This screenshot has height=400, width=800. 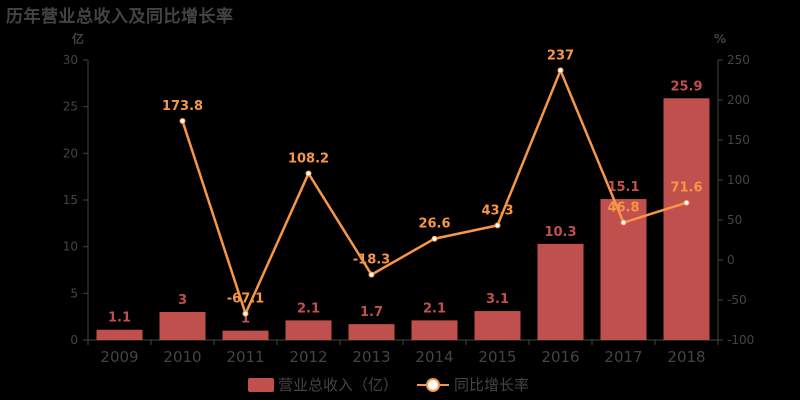 I want to click on right-axis-unit: %, so click(x=720, y=39).